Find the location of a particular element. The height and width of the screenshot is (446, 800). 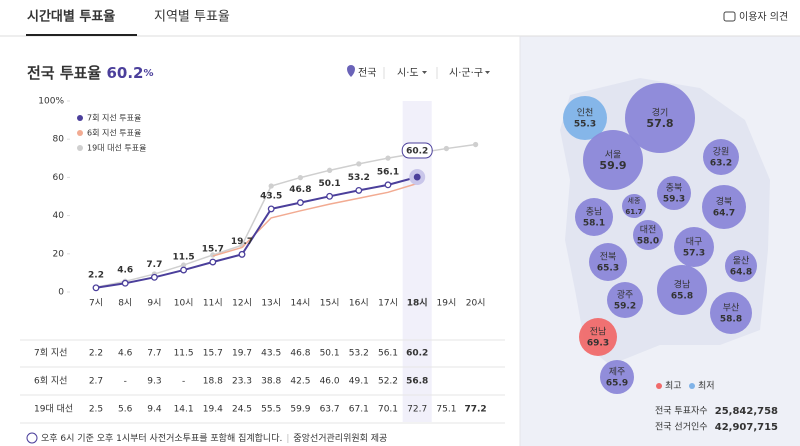

cell: 9.4 is located at coordinates (154, 410).